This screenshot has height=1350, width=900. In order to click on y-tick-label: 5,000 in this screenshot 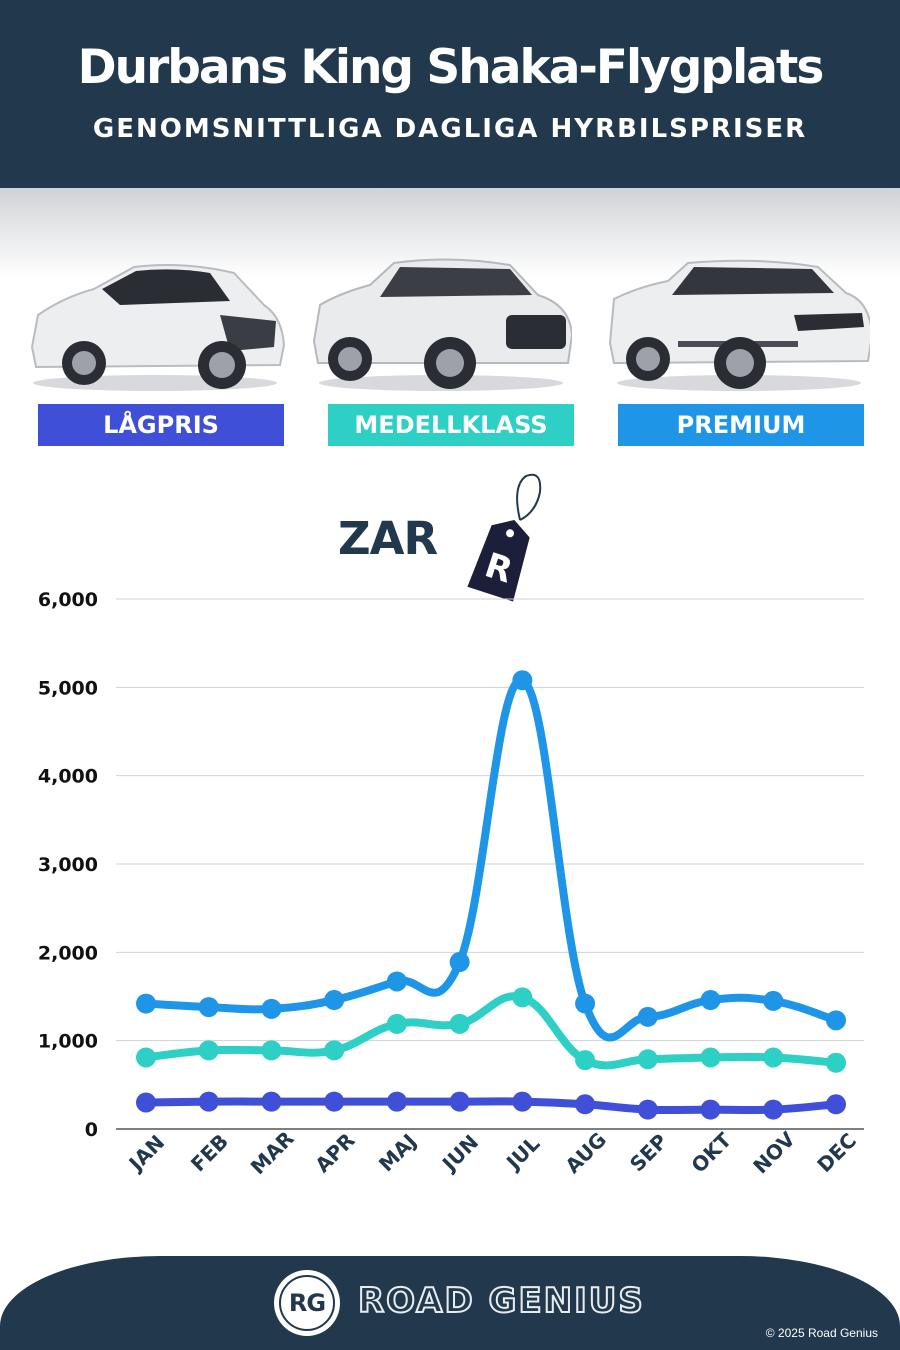, I will do `click(68, 688)`.